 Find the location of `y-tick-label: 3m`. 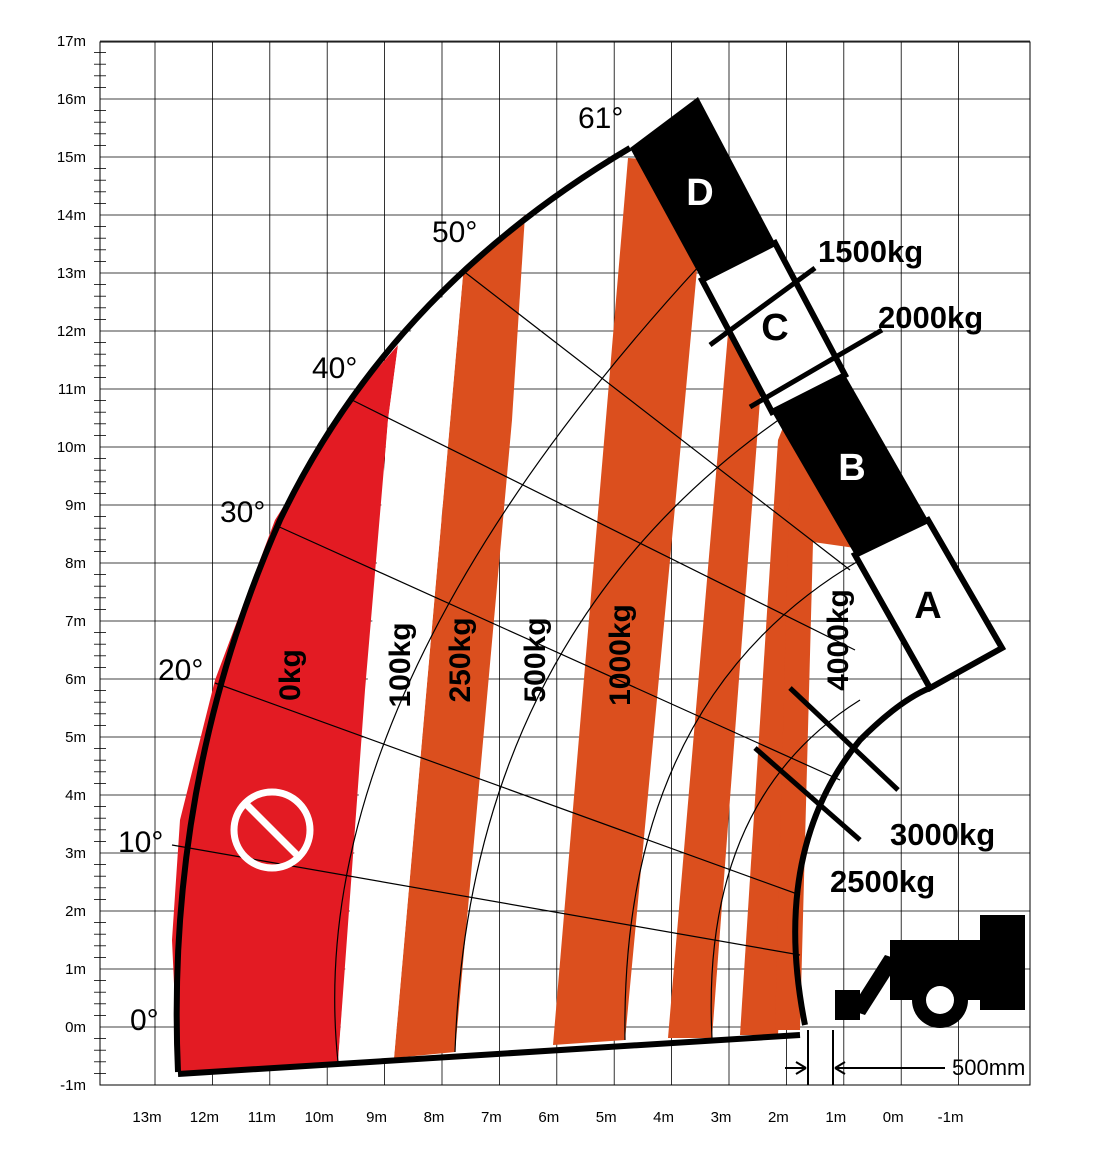

y-tick-label: 3m is located at coordinates (75, 853).